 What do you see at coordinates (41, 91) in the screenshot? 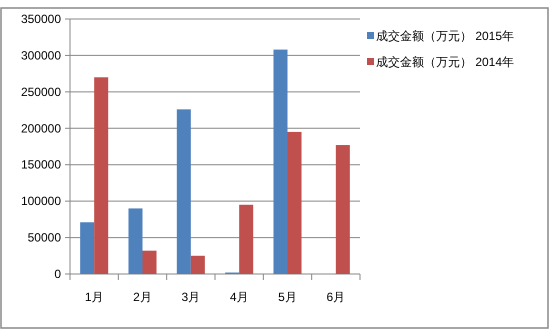
I see `y-tick-label: 250000` at bounding box center [41, 91].